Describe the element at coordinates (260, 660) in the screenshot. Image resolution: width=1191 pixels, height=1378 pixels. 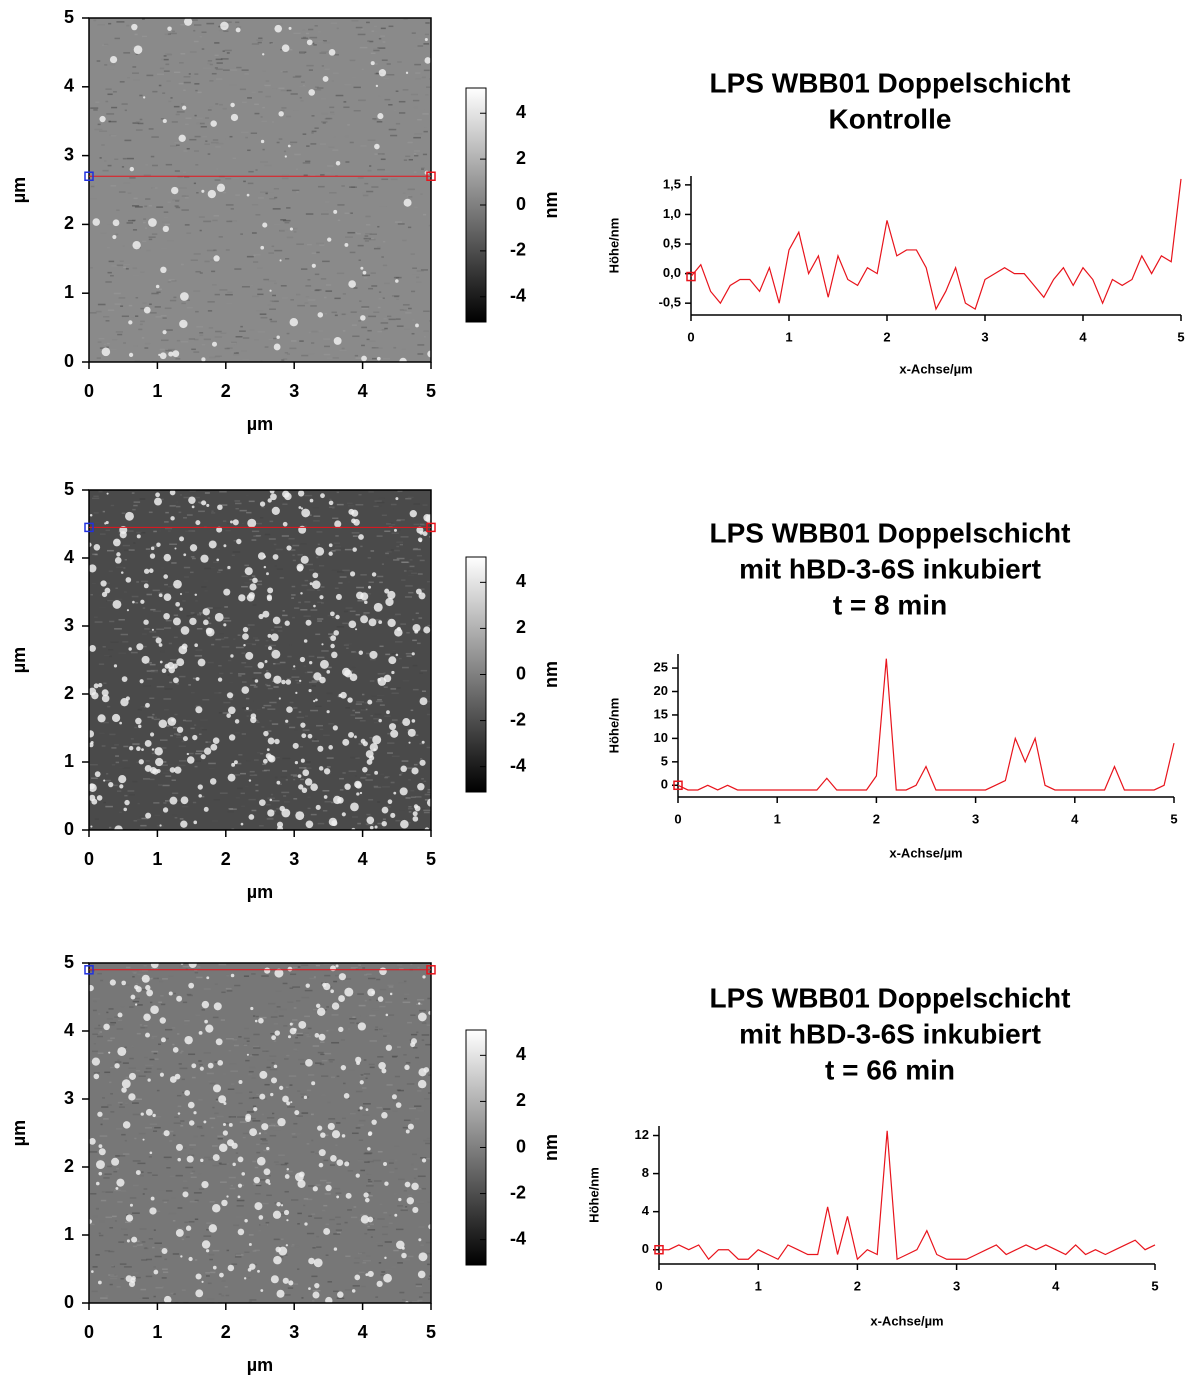
I see `image-frame` at that location.